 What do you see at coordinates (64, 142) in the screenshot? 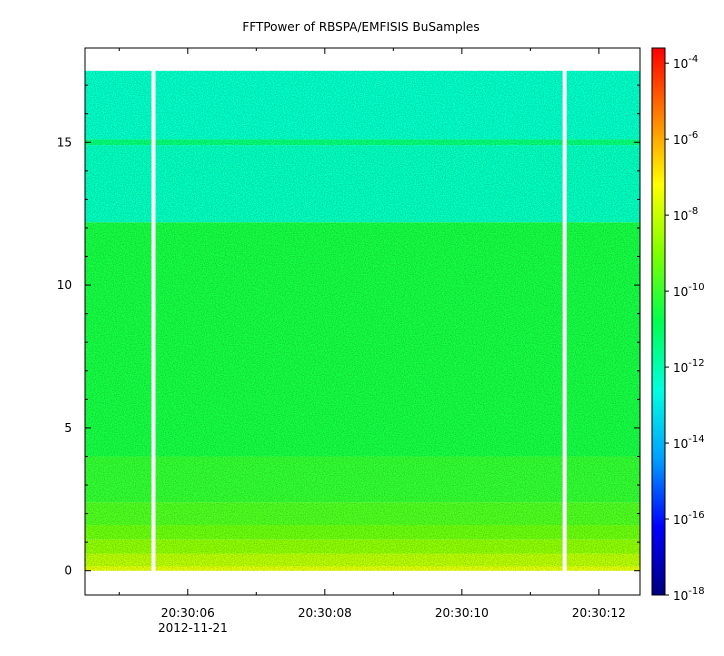
I see `y-tick-label: 15` at bounding box center [64, 142].